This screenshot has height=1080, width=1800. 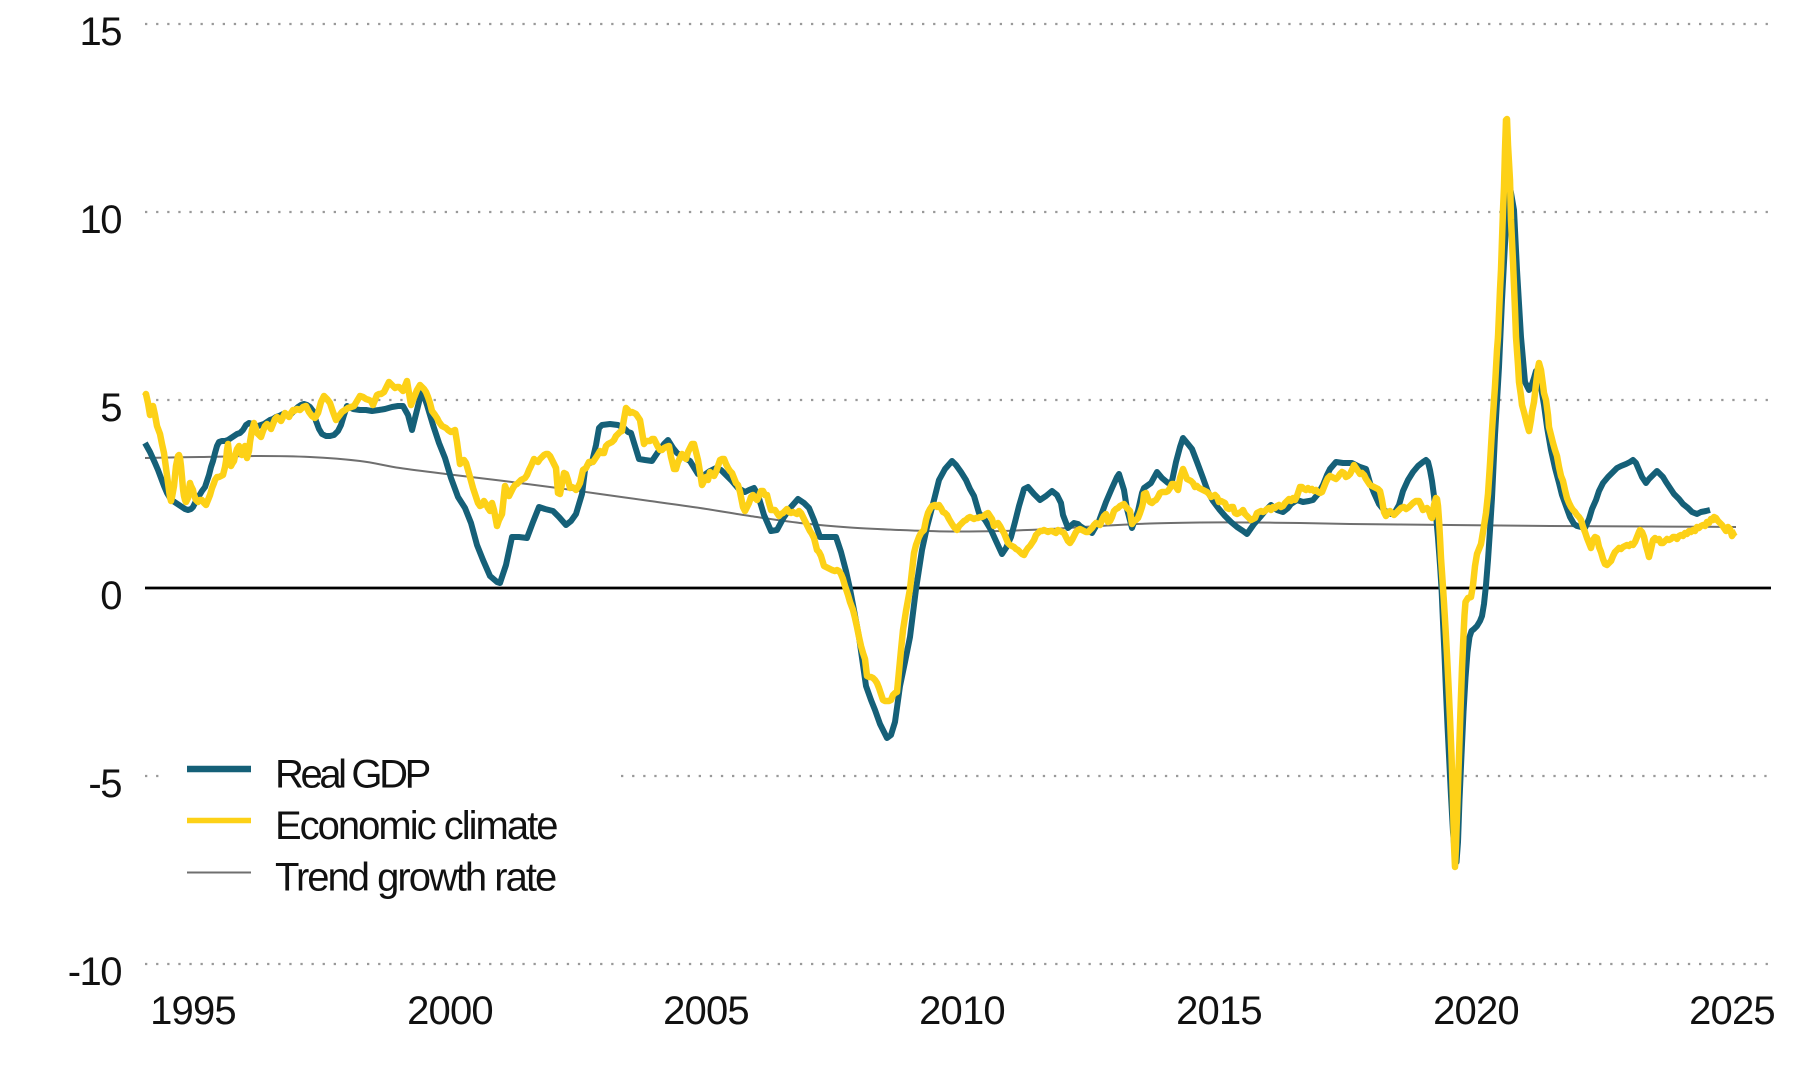 What do you see at coordinates (415, 878) in the screenshot?
I see `svg-text: Trend growth rate` at bounding box center [415, 878].